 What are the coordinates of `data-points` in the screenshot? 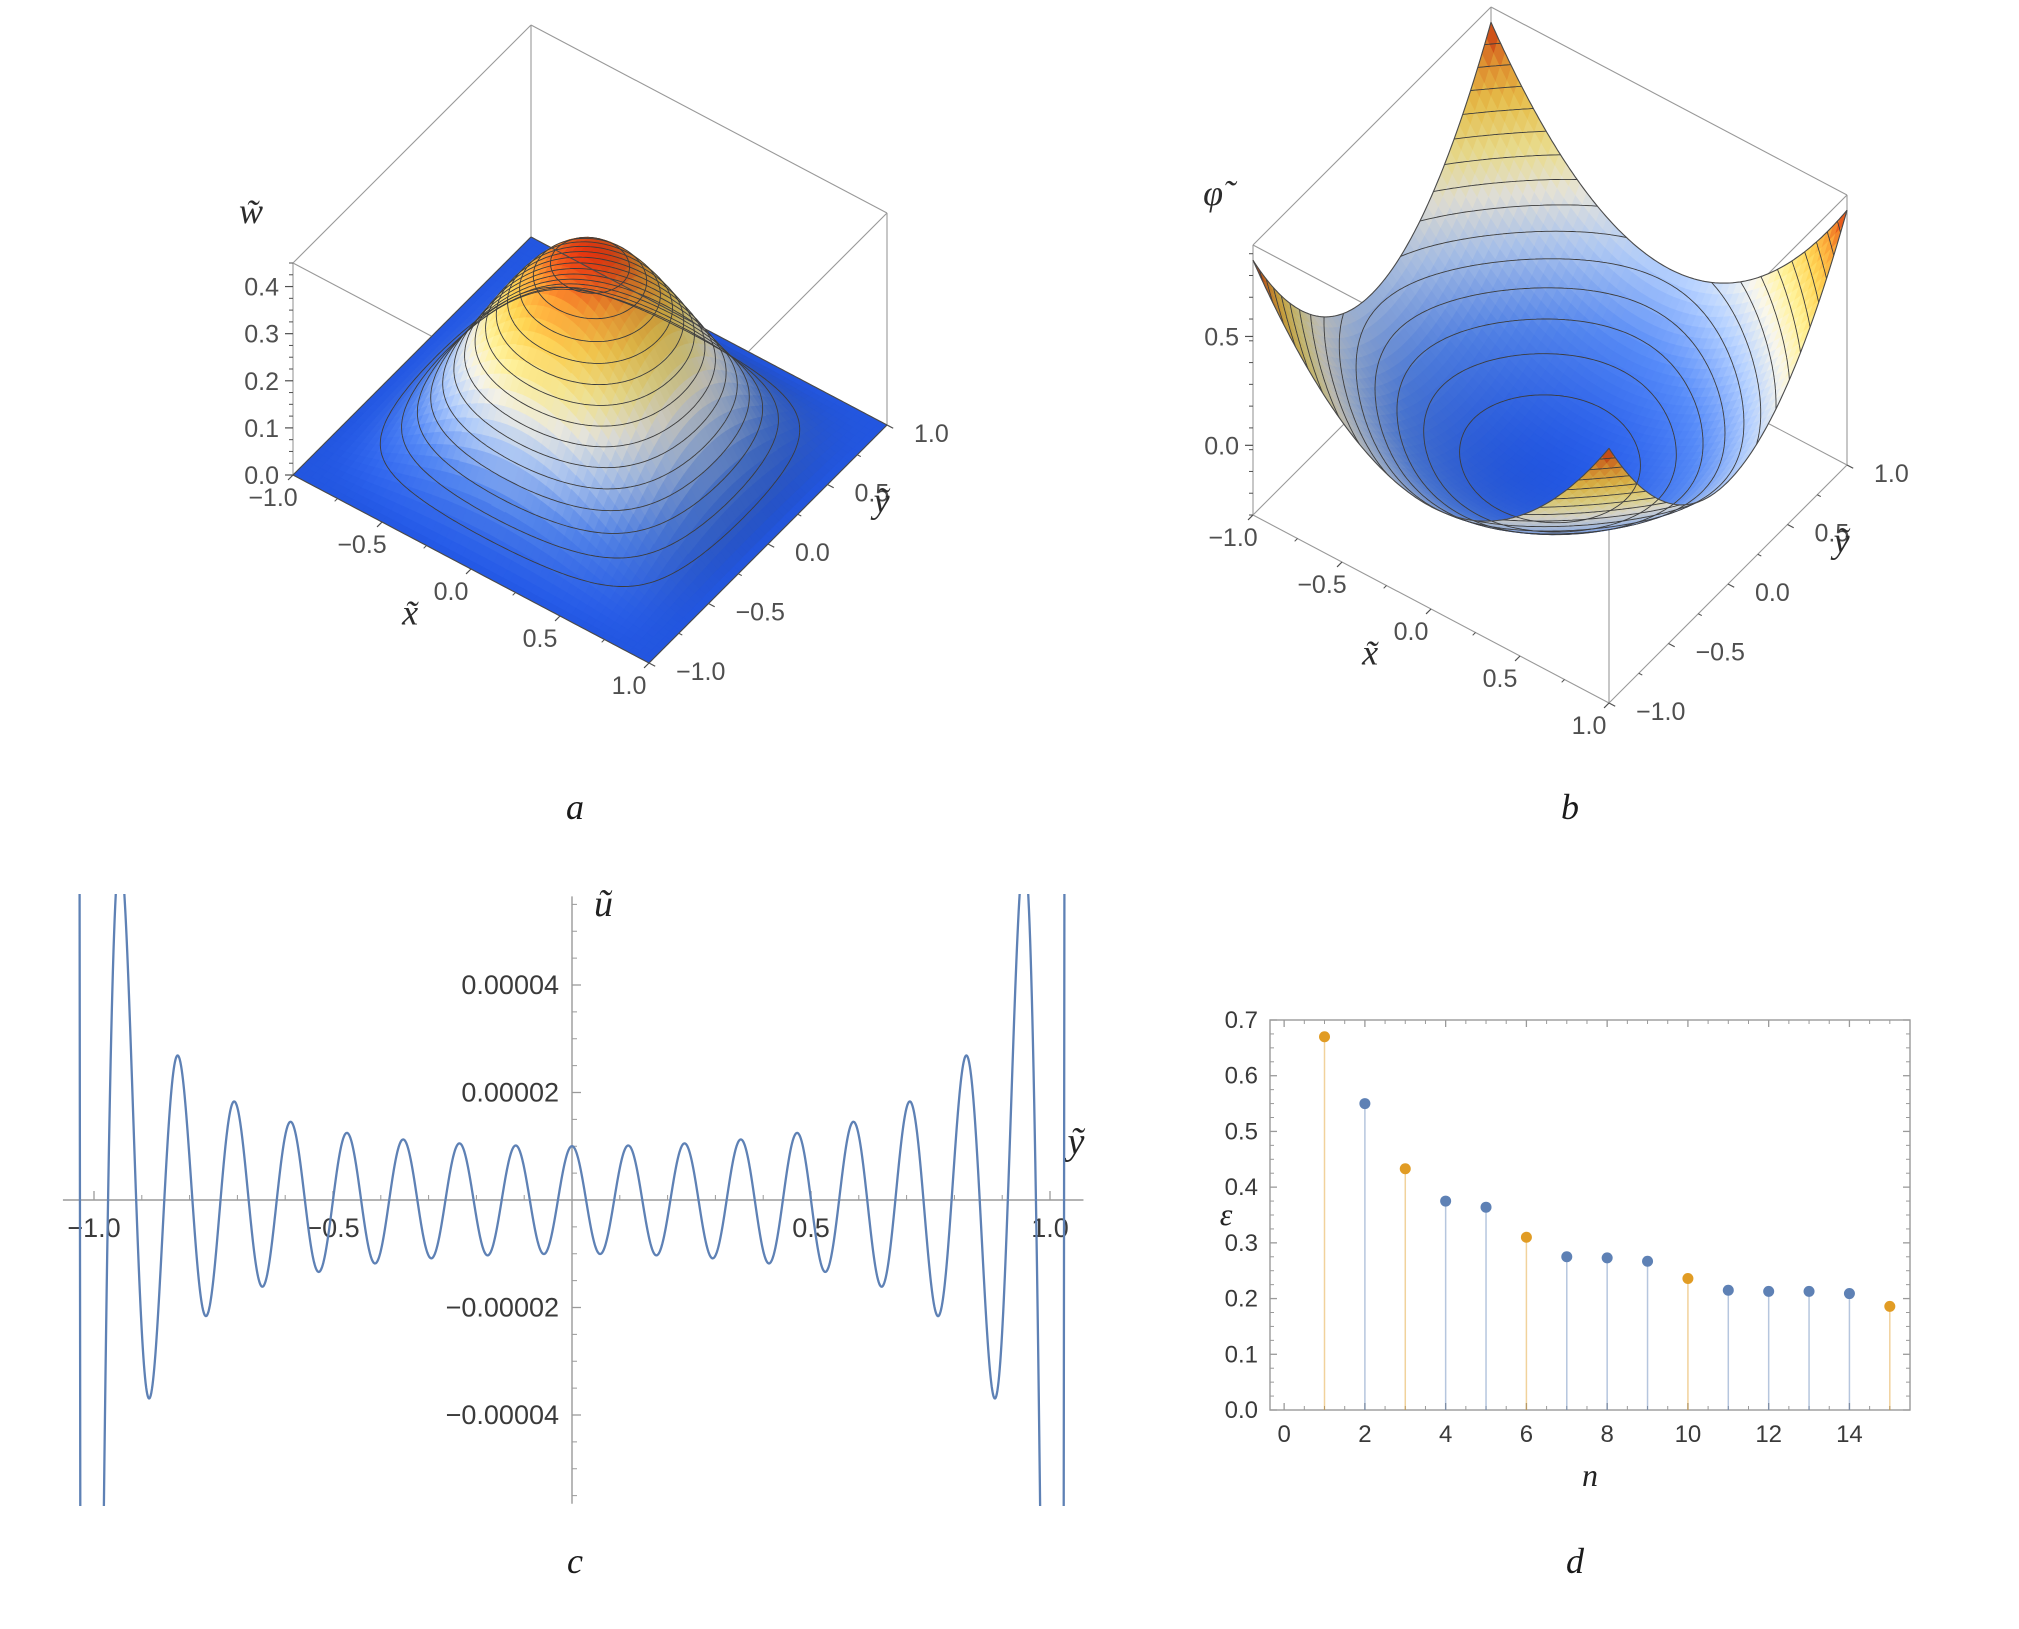 It's located at (1607, 1171).